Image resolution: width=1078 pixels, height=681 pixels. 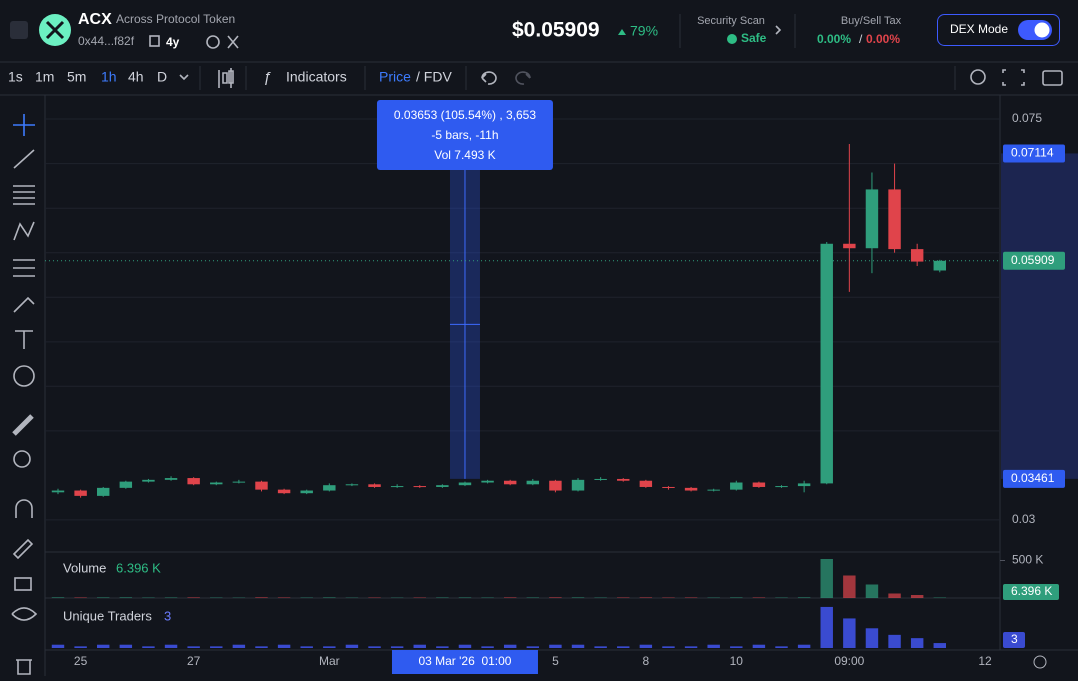 I want to click on volume-tick-label: 500 K, so click(x=1027, y=560).